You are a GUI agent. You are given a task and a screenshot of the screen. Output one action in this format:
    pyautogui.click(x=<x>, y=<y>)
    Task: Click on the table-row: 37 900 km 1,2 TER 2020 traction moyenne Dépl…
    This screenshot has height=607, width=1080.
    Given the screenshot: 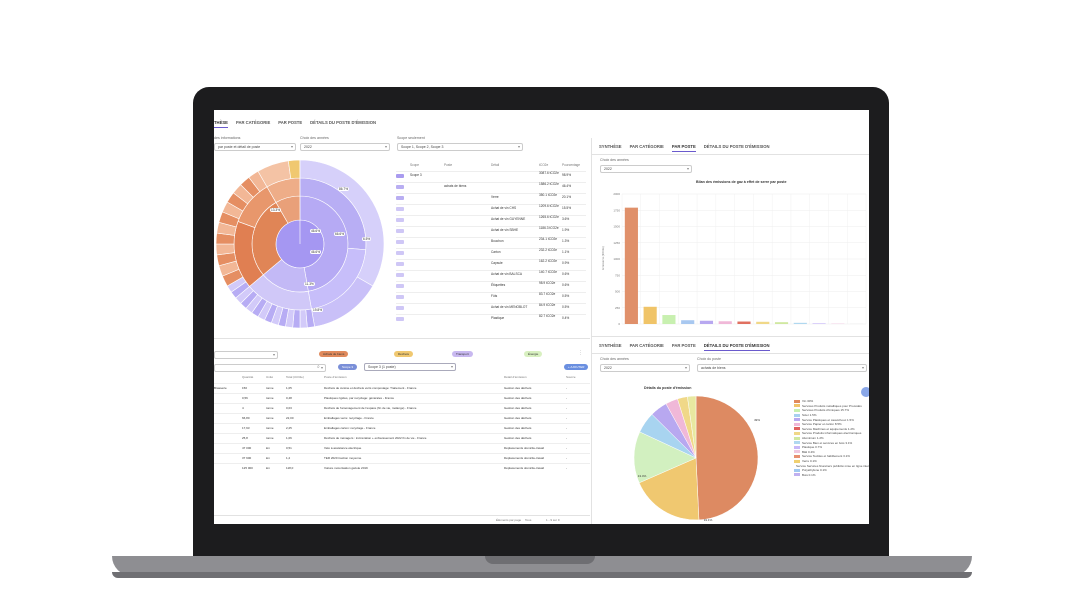 What is the action you would take?
    pyautogui.click(x=402, y=458)
    